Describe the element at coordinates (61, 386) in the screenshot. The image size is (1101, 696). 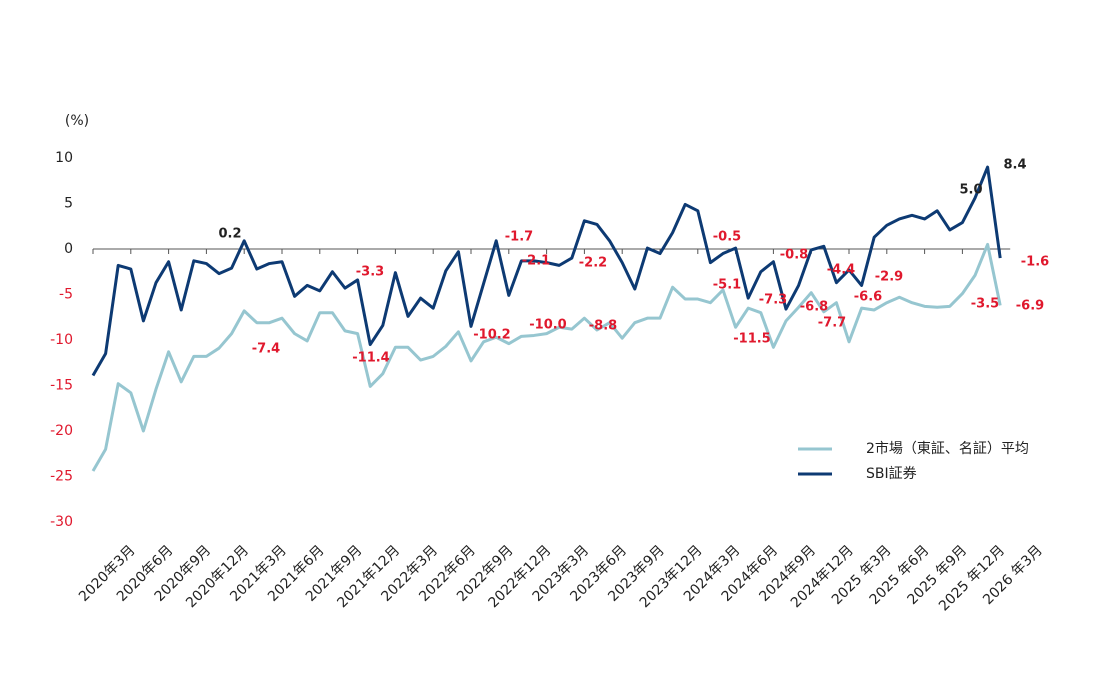
I see `y-tick-label: -15` at that location.